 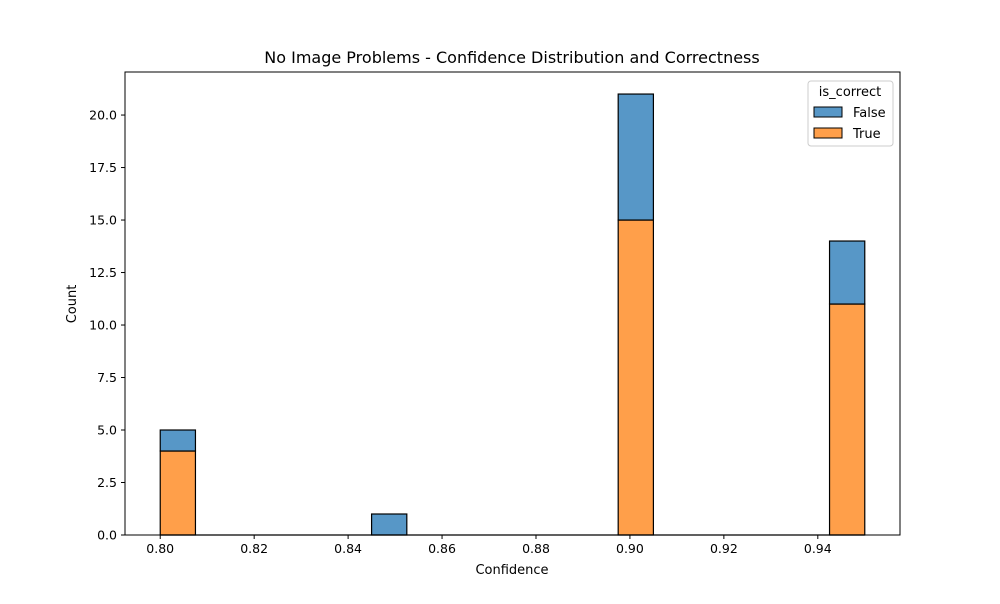 I want to click on x-tick-label-7: 0.94, so click(x=818, y=548).